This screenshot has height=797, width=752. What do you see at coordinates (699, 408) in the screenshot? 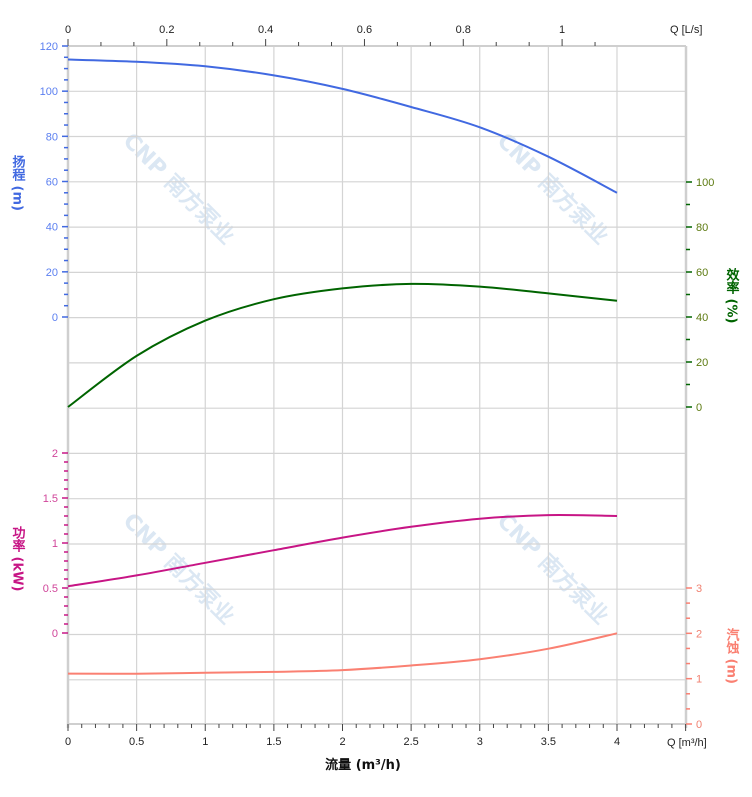
I see `efficiency-tick-label: 0` at bounding box center [699, 408].